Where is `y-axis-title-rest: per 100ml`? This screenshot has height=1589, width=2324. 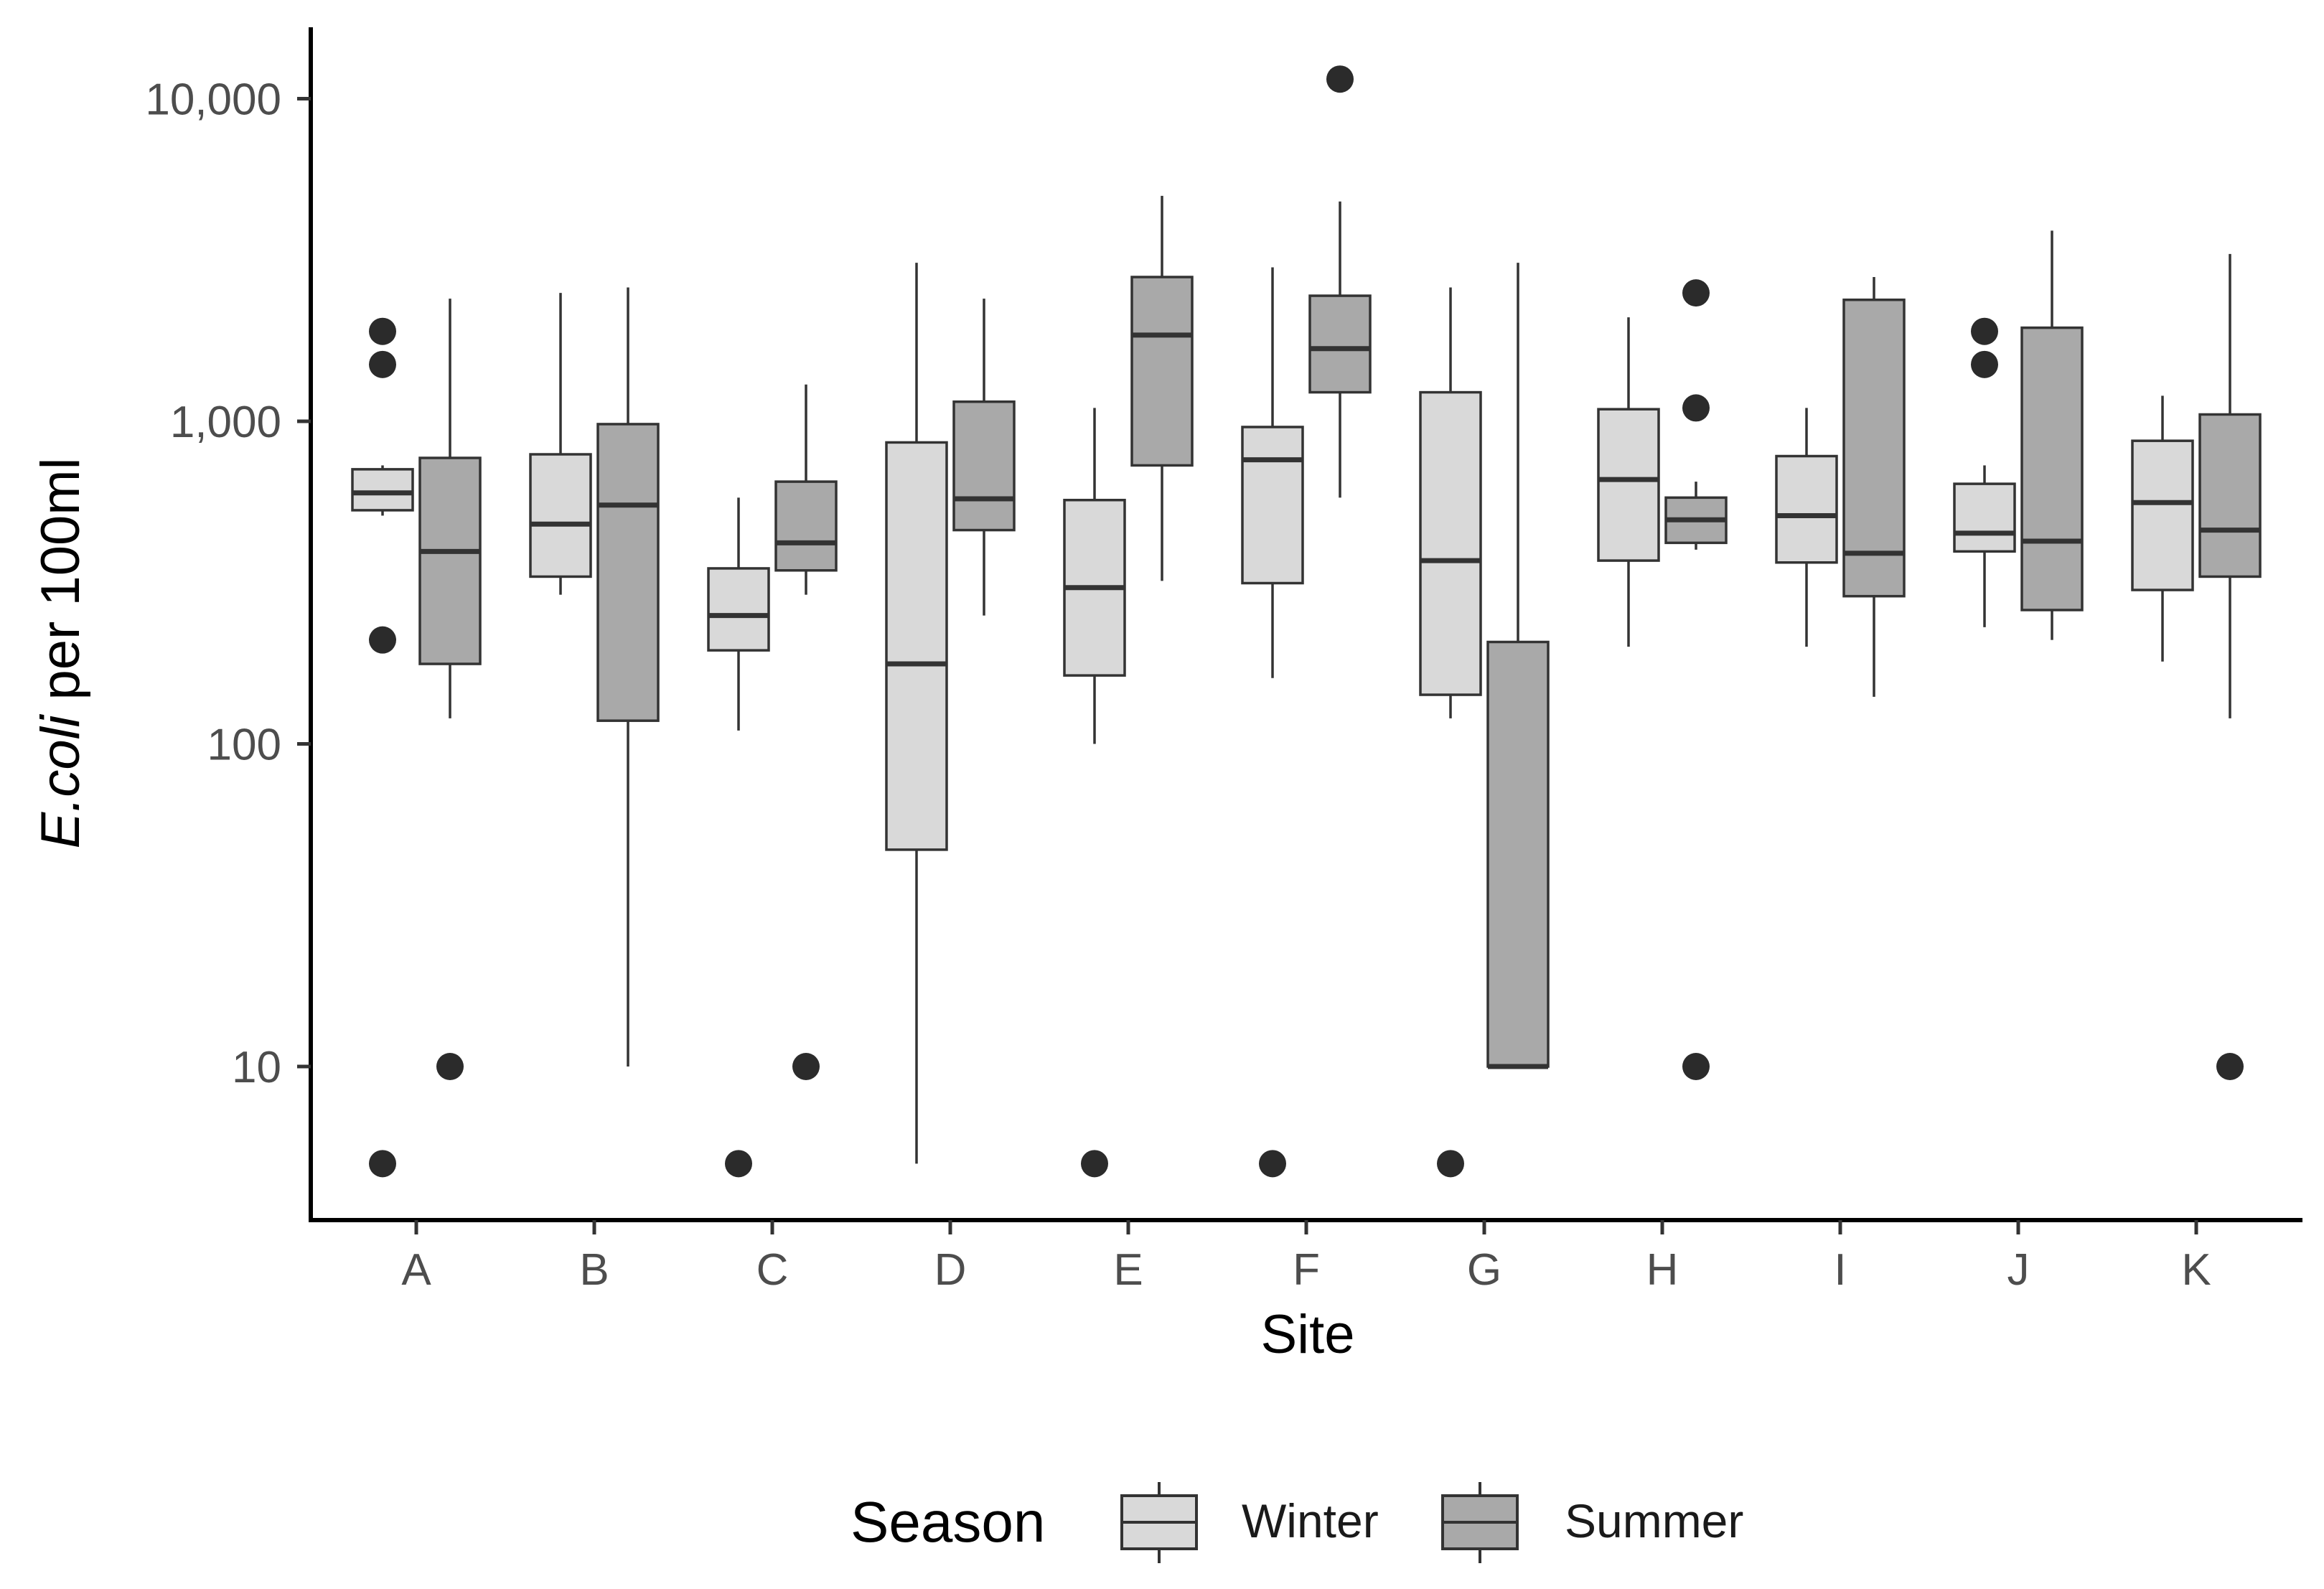
y-axis-title-rest: per 100ml is located at coordinates (60, 587).